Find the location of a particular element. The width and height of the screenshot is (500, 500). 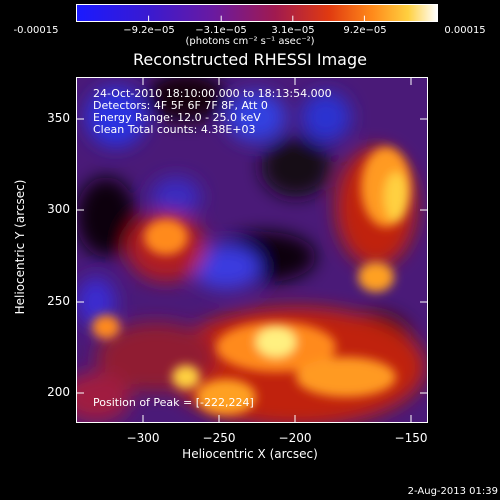

colorbar-tick: −3.1e−05 is located at coordinates (221, 30).